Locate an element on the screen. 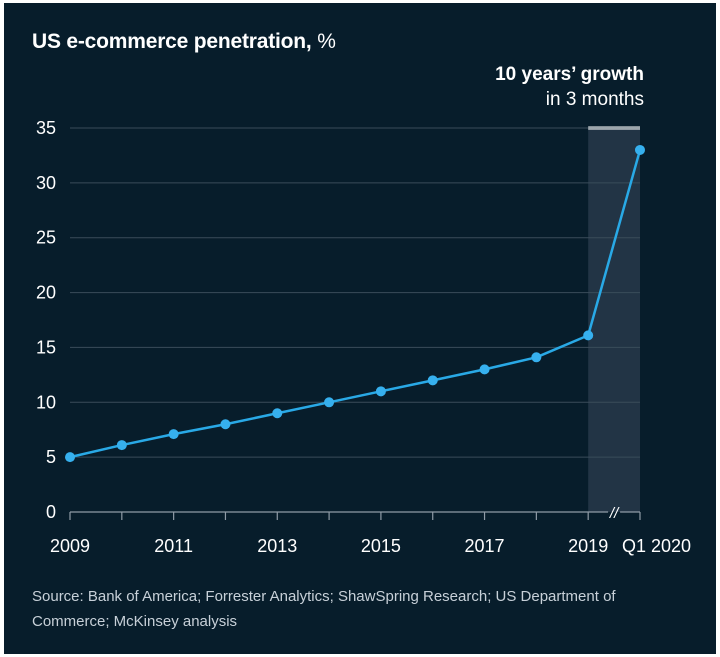 Image resolution: width=720 pixels, height=657 pixels. x-tick-label: Q1 2020 is located at coordinates (656, 546).